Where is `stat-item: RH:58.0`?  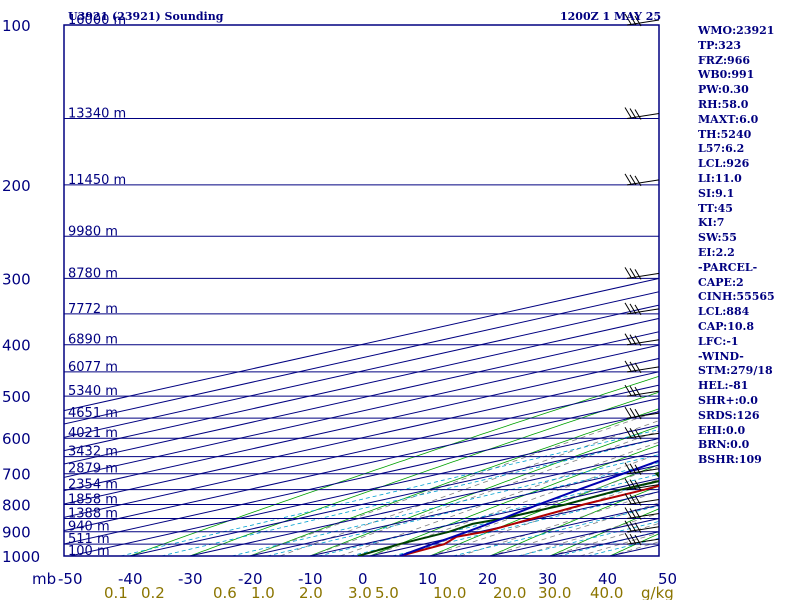 stat-item: RH:58.0 is located at coordinates (723, 104).